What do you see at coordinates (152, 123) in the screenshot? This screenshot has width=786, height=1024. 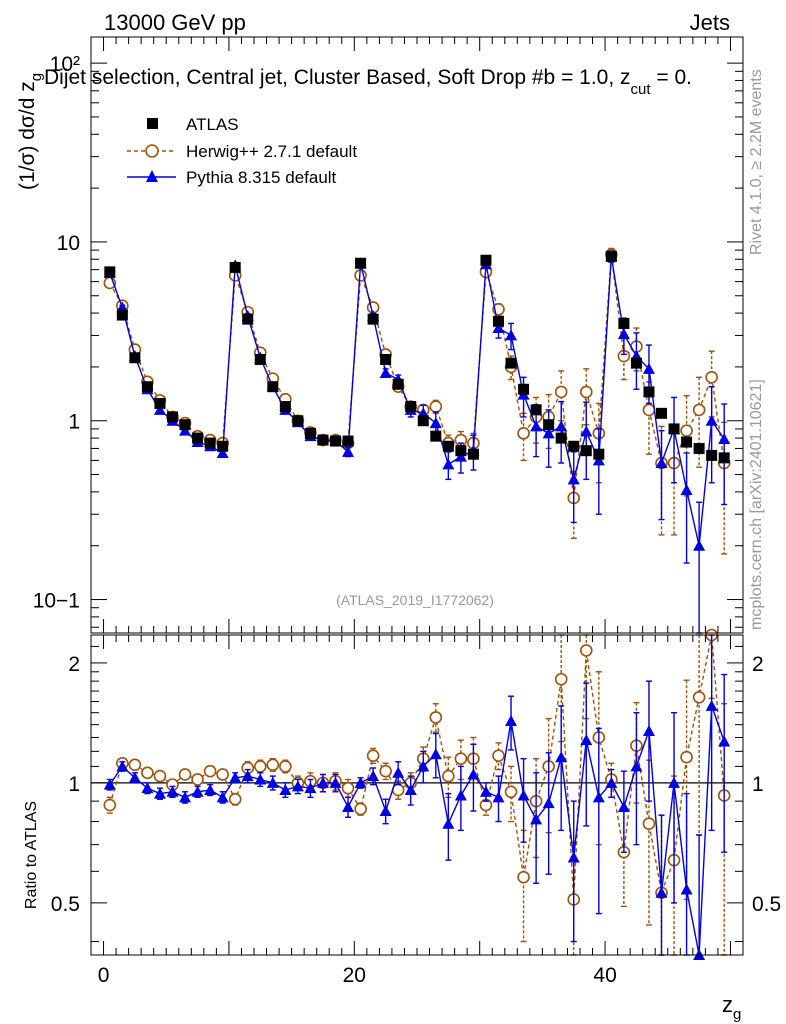 I see `legend-atlas-marker` at bounding box center [152, 123].